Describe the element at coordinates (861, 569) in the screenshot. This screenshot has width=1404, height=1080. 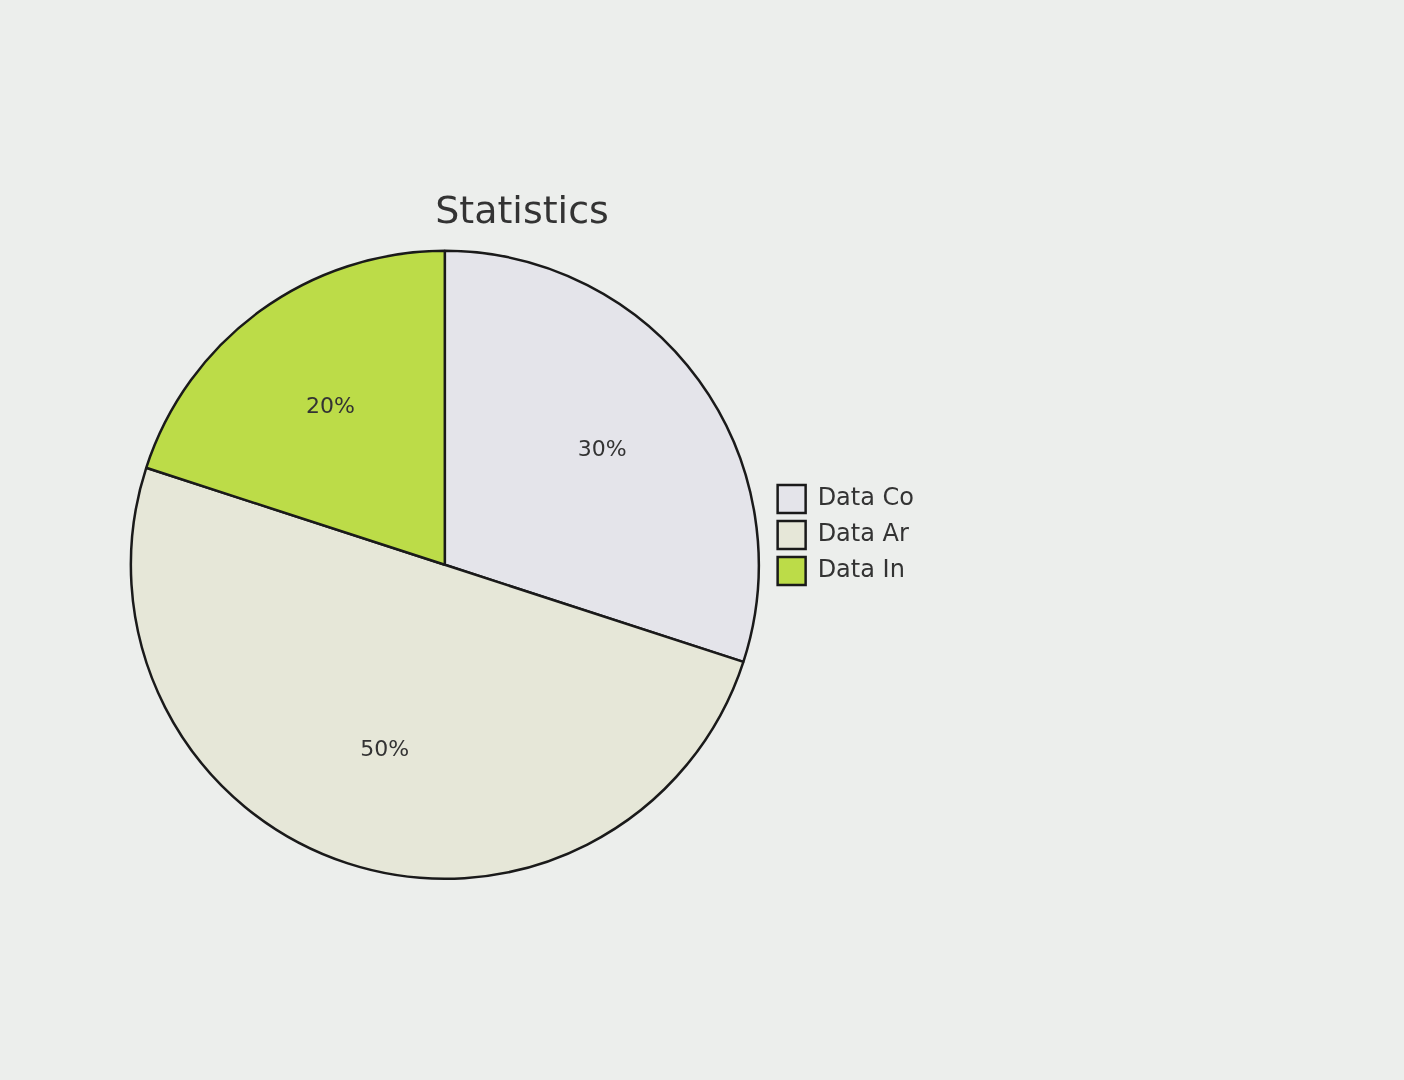
I see `legend-label: Data In` at that location.